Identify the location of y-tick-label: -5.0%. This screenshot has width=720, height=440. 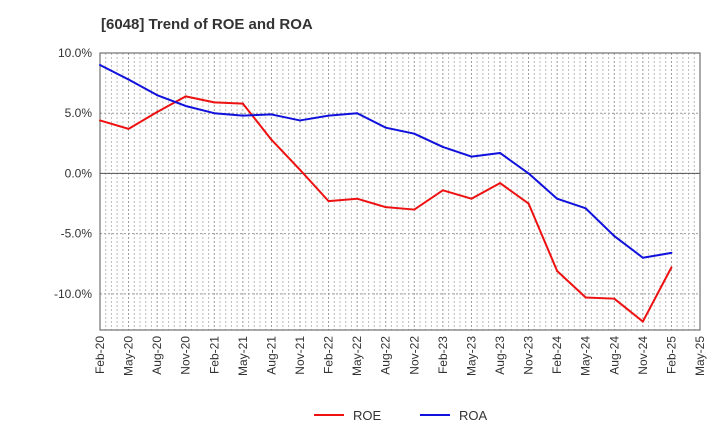
(77, 234).